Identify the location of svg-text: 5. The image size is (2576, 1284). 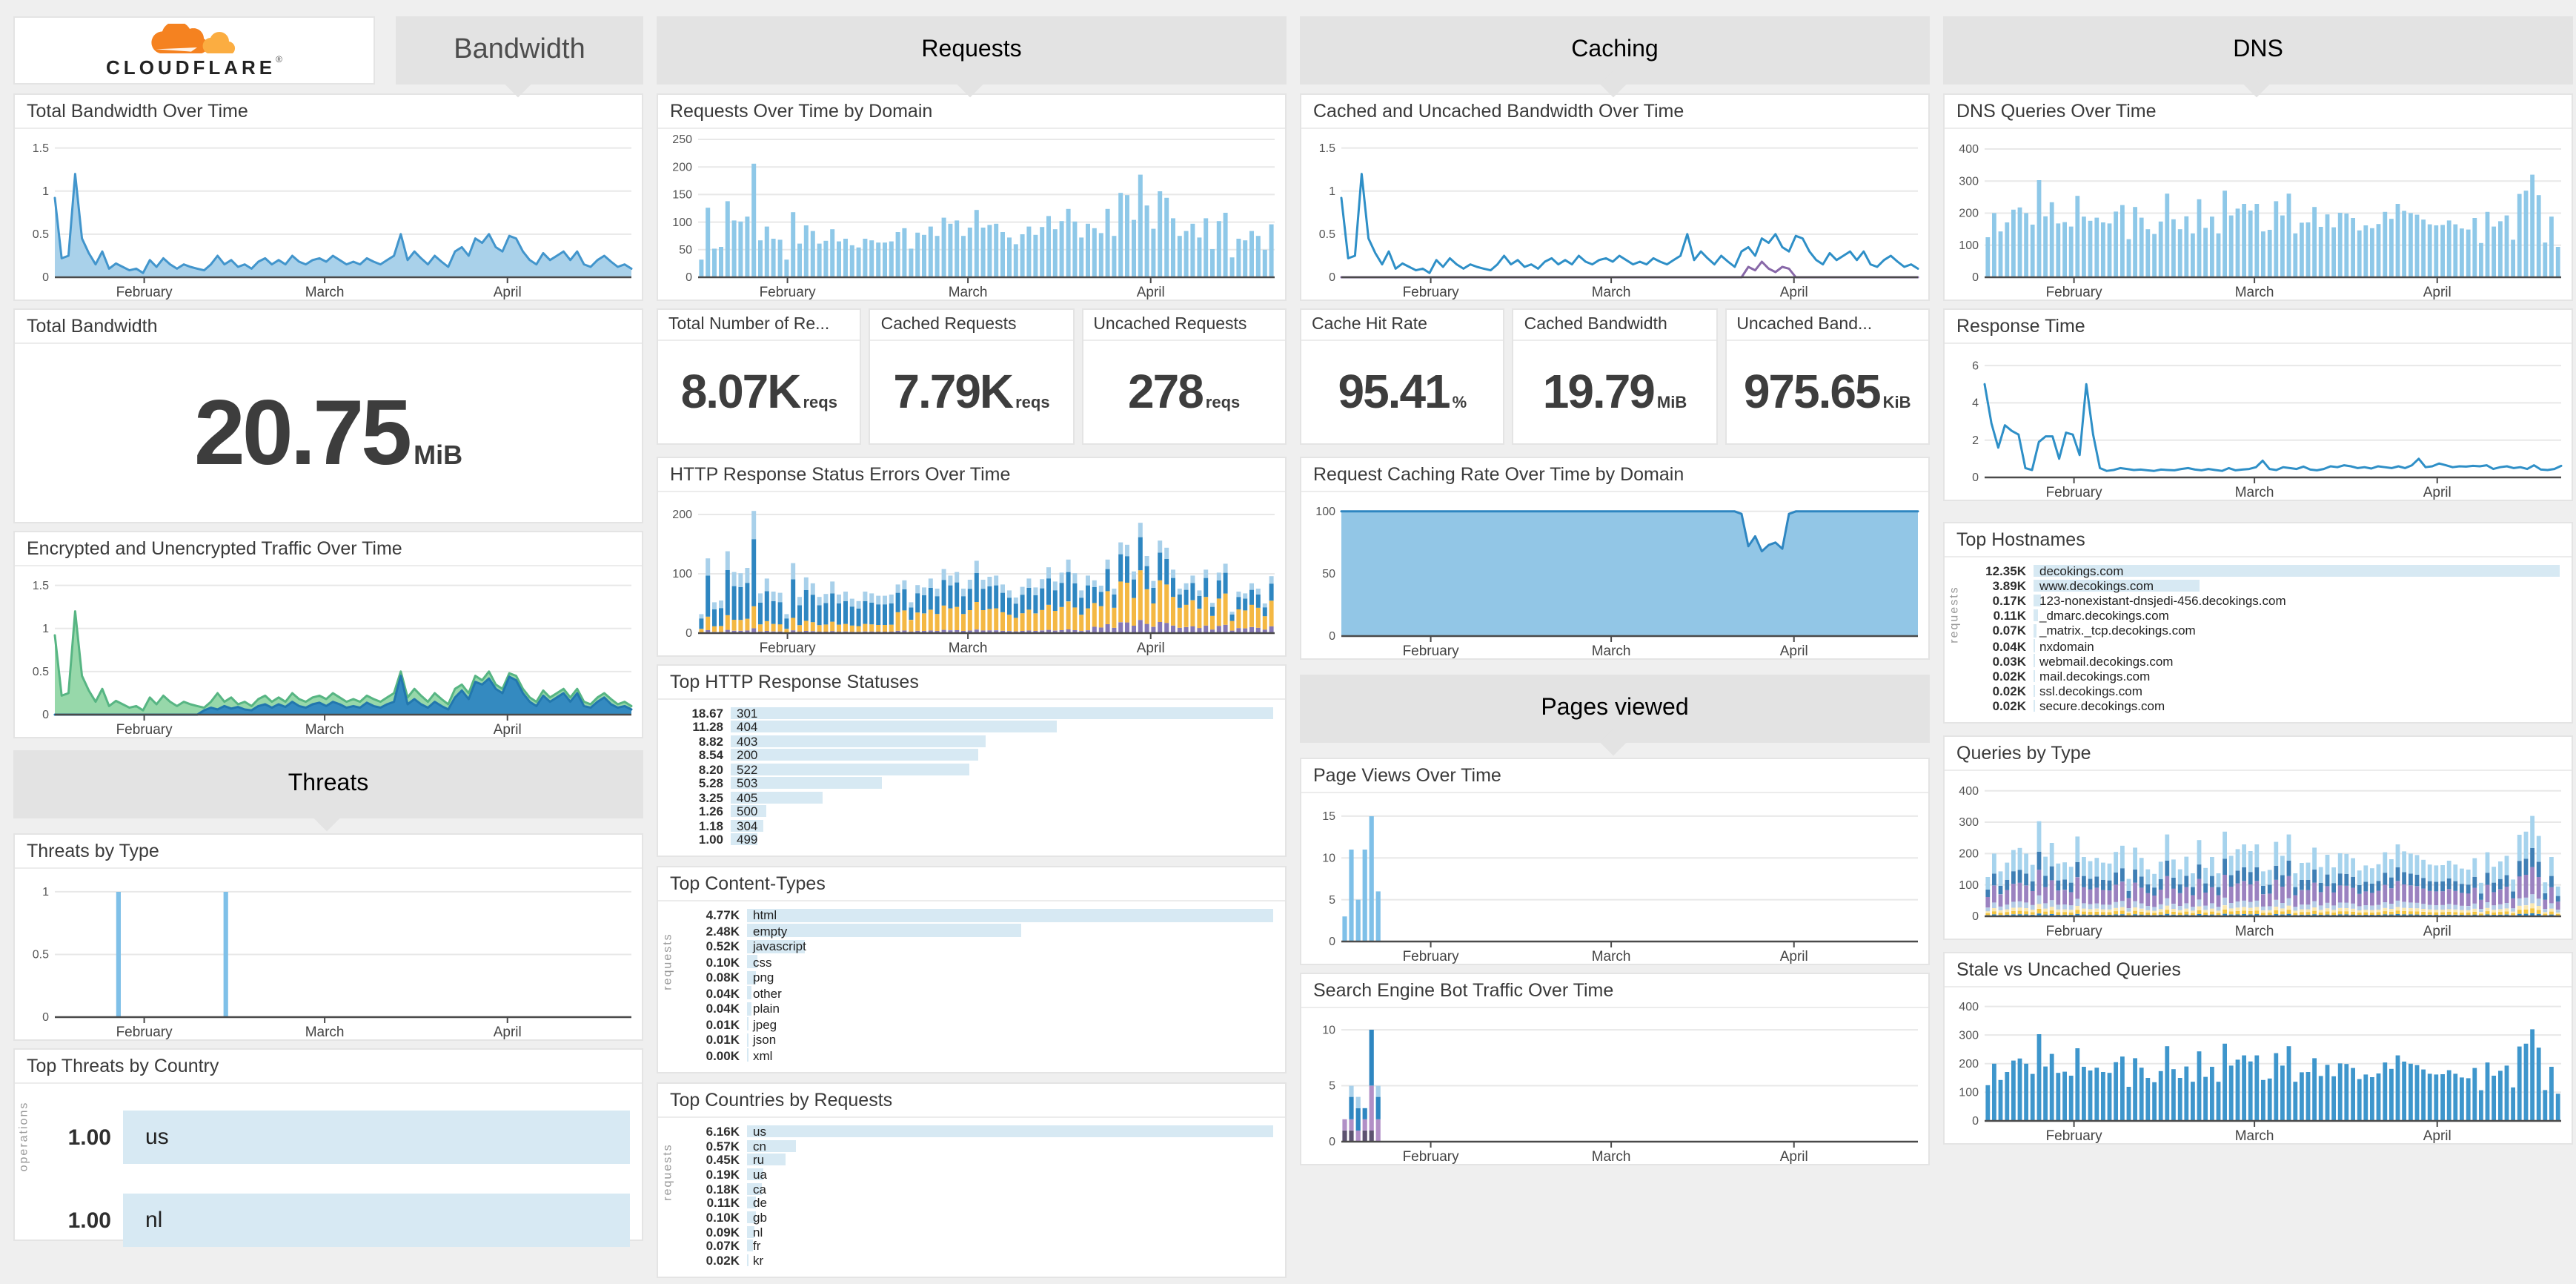
(1332, 1086).